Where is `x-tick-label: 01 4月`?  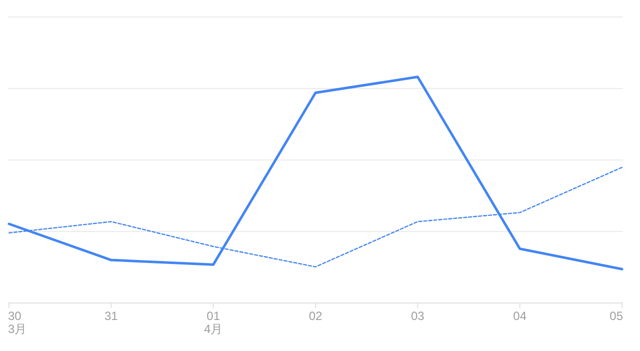
x-tick-label: 01 4月 is located at coordinates (213, 322).